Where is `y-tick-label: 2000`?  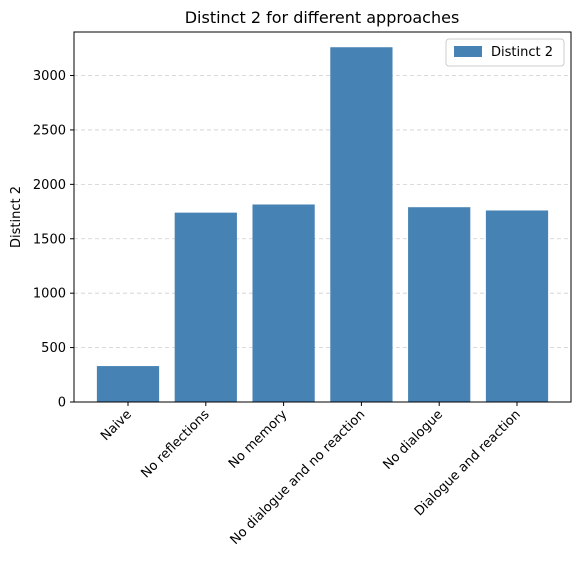 y-tick-label: 2000 is located at coordinates (49, 185).